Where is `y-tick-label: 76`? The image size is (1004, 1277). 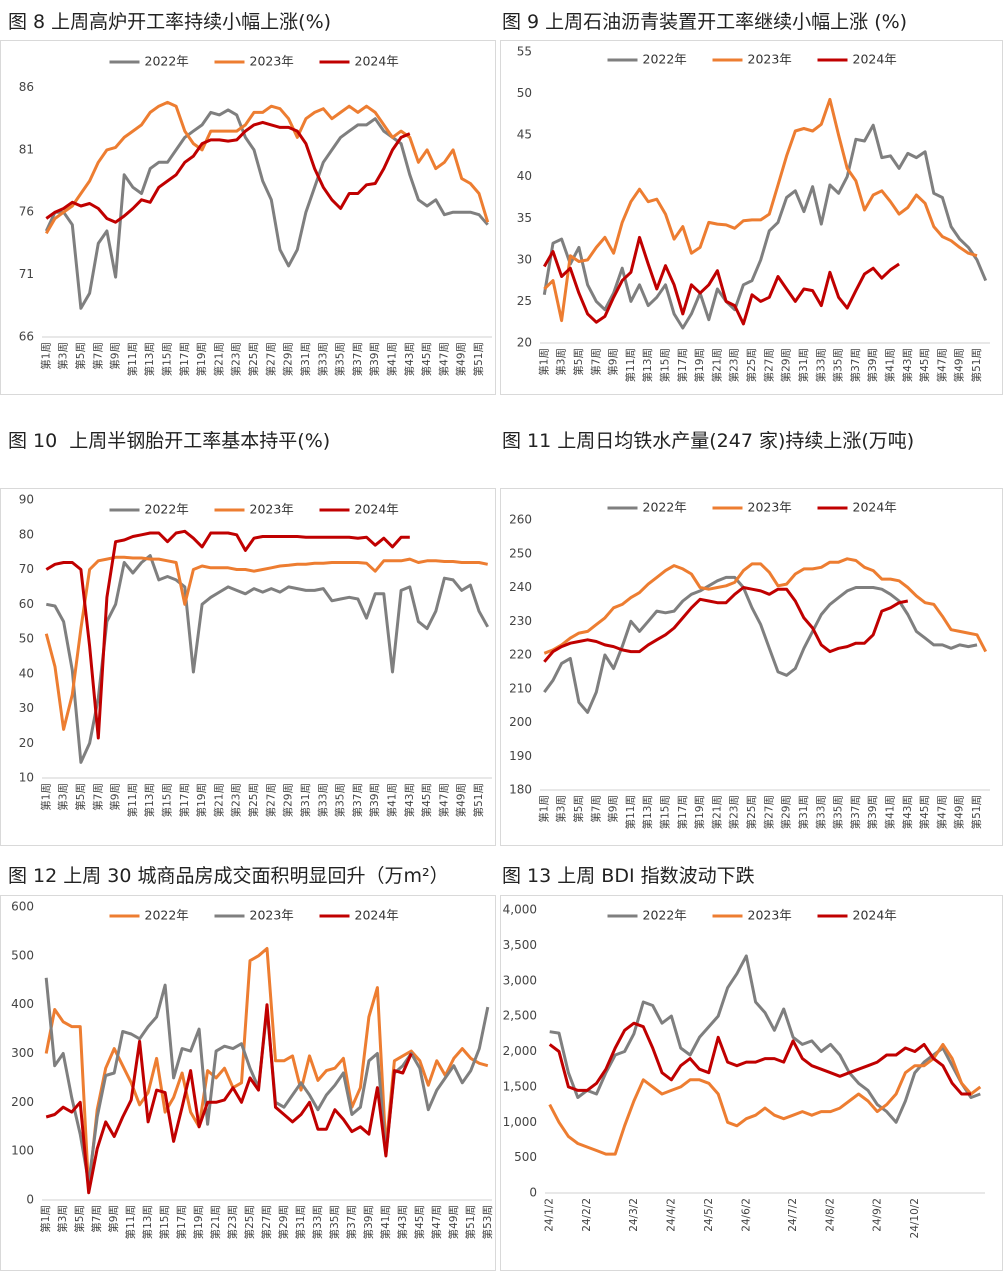
y-tick-label: 76 is located at coordinates (26, 212).